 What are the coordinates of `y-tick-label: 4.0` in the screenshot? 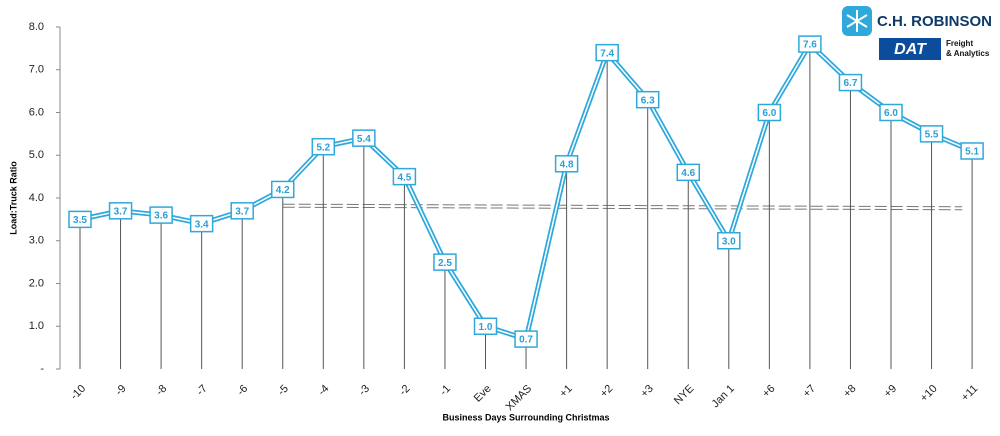 It's located at (36, 198).